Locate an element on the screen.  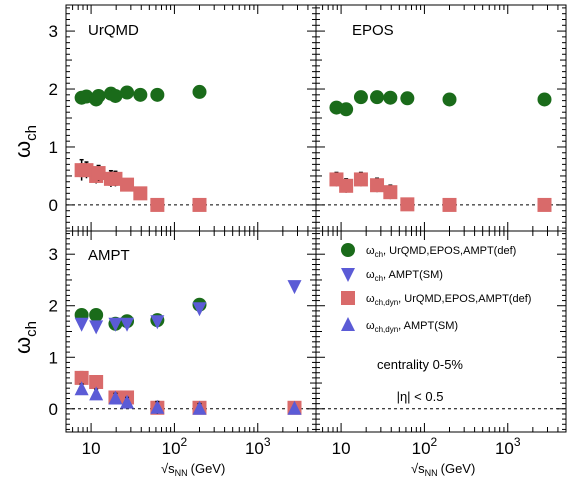
legend-marker-circle is located at coordinates (348, 250).